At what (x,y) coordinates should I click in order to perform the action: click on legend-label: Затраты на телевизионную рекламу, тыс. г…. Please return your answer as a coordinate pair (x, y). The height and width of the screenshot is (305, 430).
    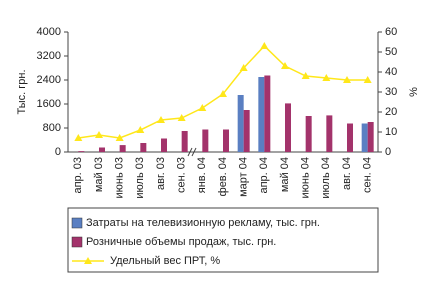
    Looking at the image, I should click on (203, 223).